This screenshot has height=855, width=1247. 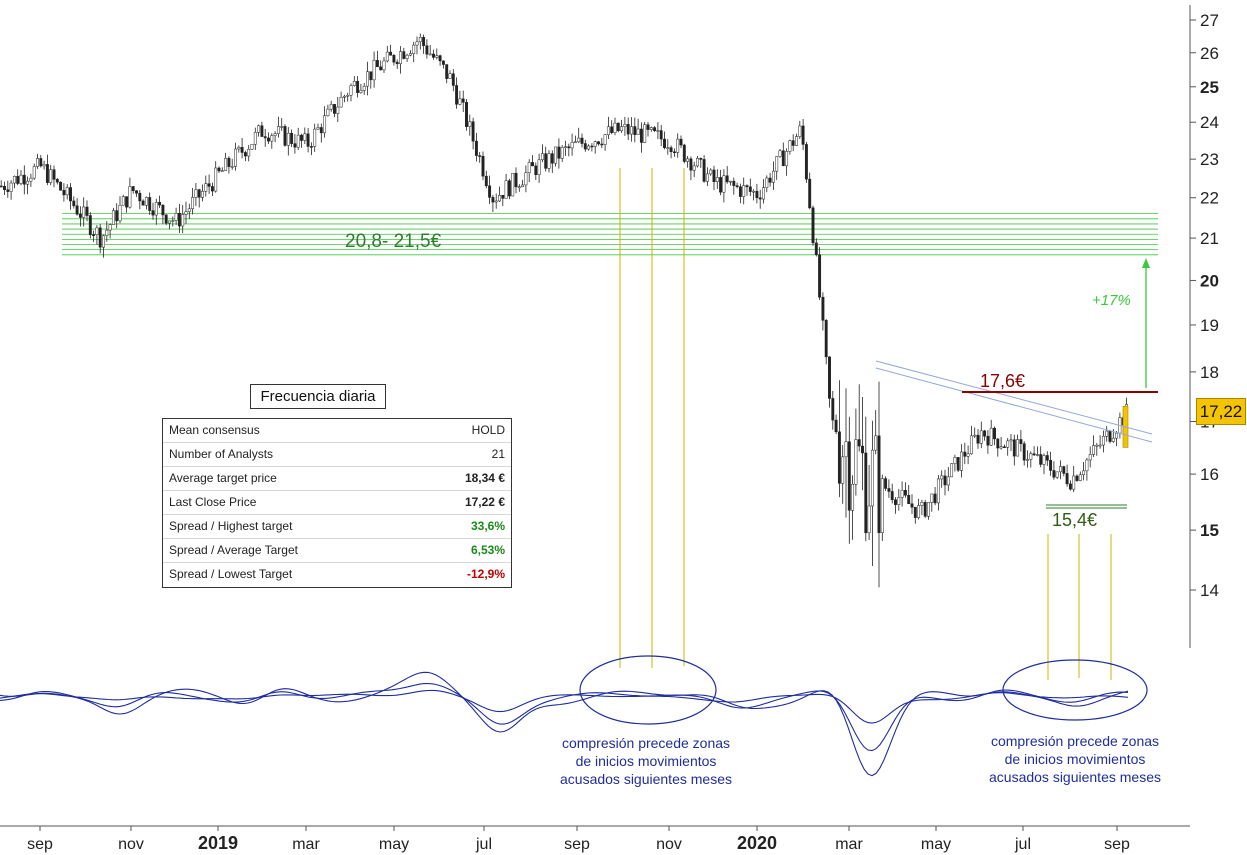 I want to click on y-tick-label: 23, so click(x=1209, y=159).